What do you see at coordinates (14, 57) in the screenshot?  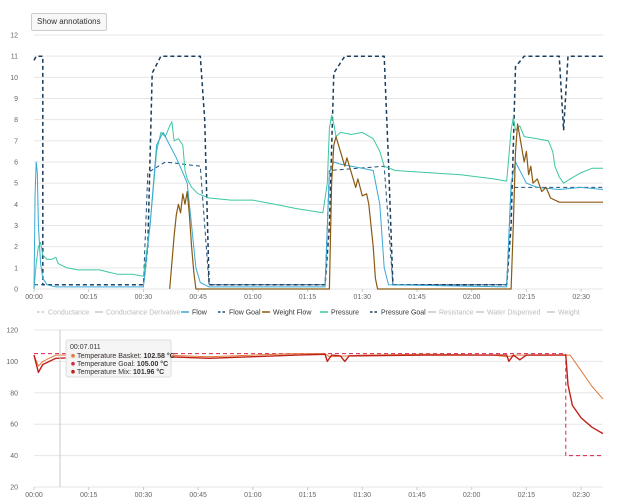 I see `y-tick-label: 11` at bounding box center [14, 57].